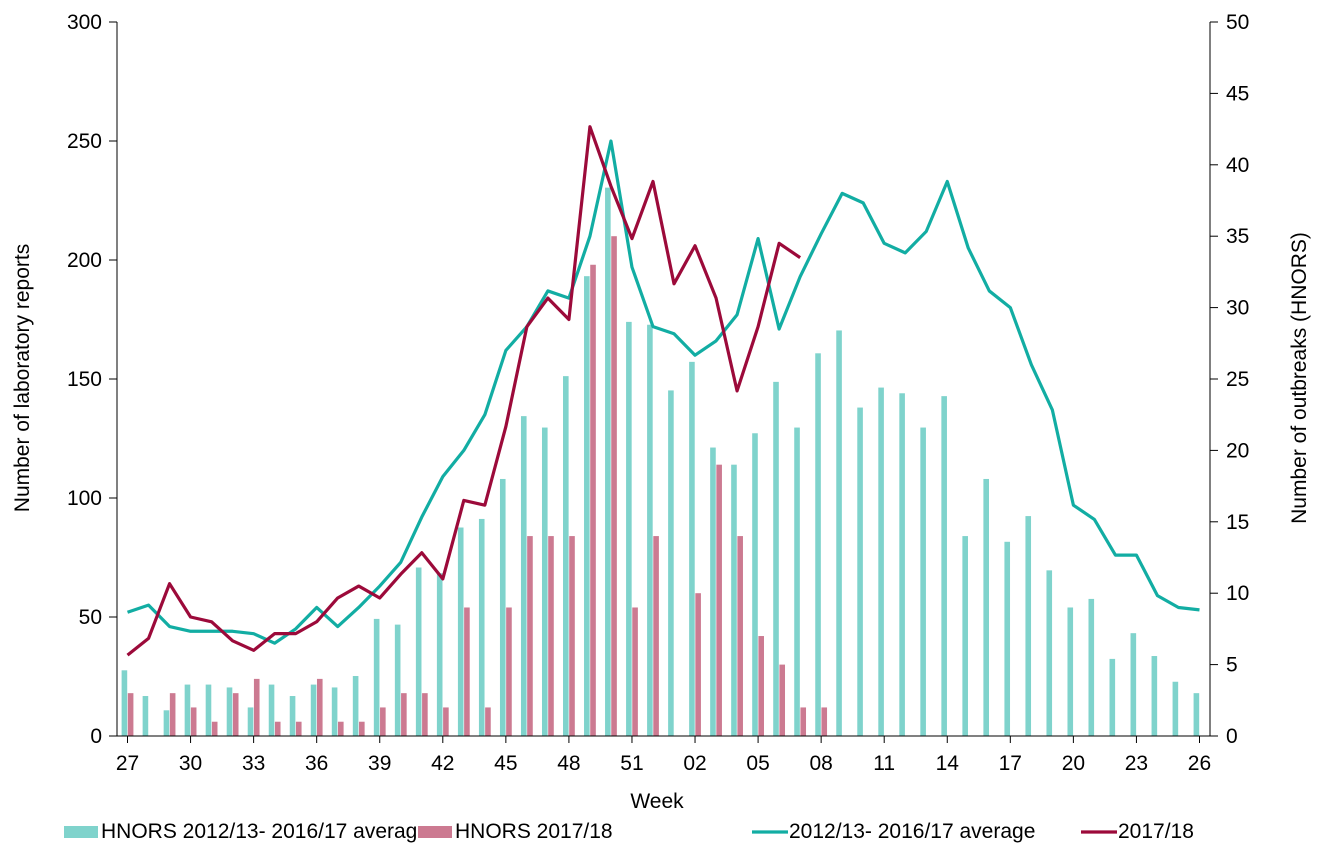  Describe the element at coordinates (1073, 763) in the screenshot. I see `x-tick-label: 20` at that location.